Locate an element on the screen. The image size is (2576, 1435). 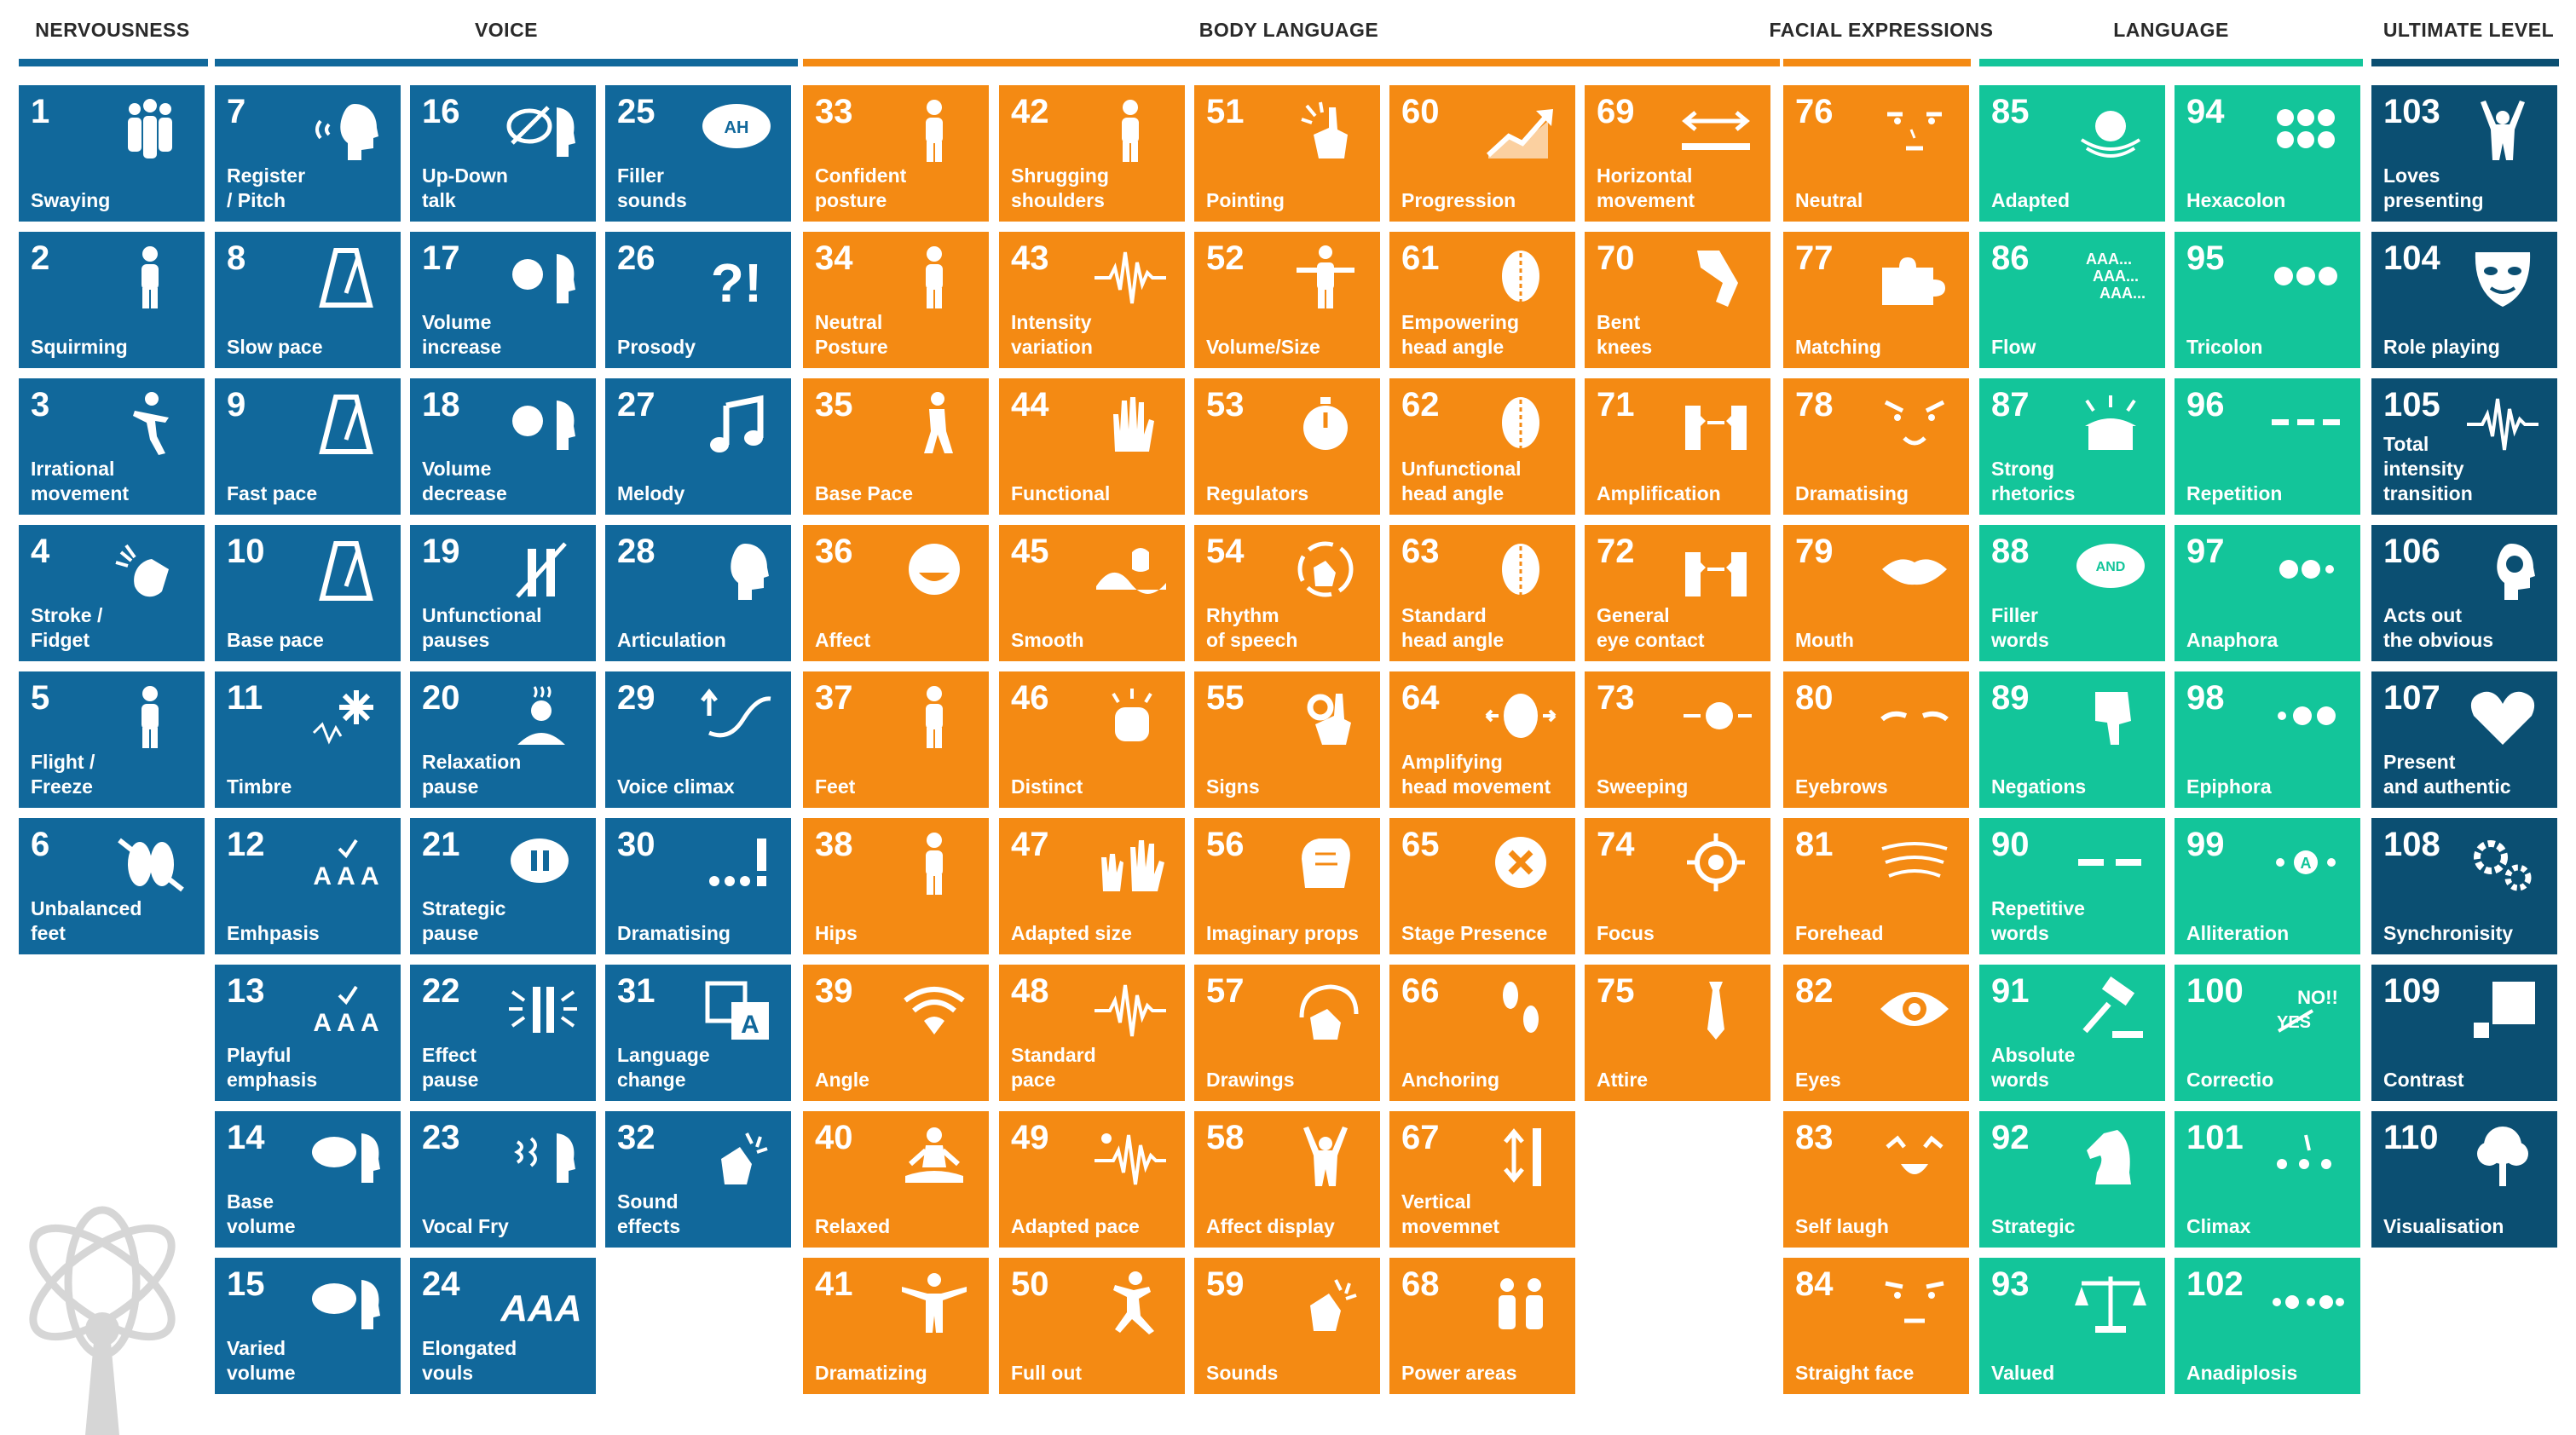
mask-icon is located at coordinates (2502, 276).